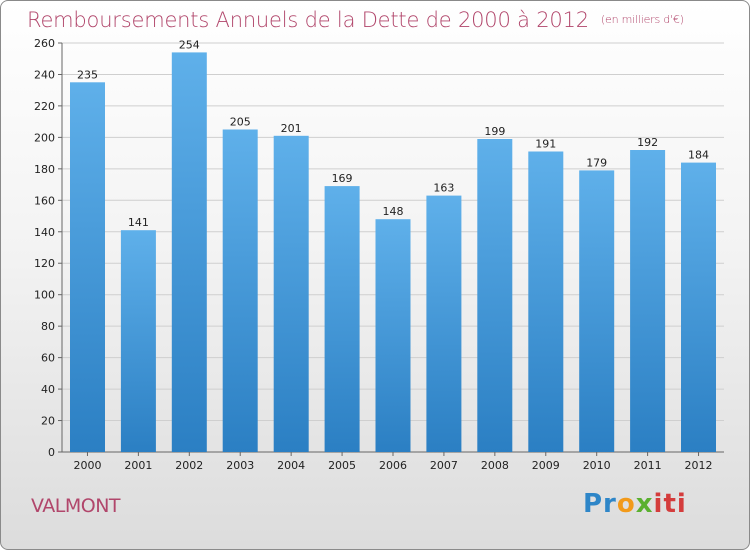  What do you see at coordinates (87, 465) in the screenshot?
I see `x-tick-label-2000: 2000` at bounding box center [87, 465].